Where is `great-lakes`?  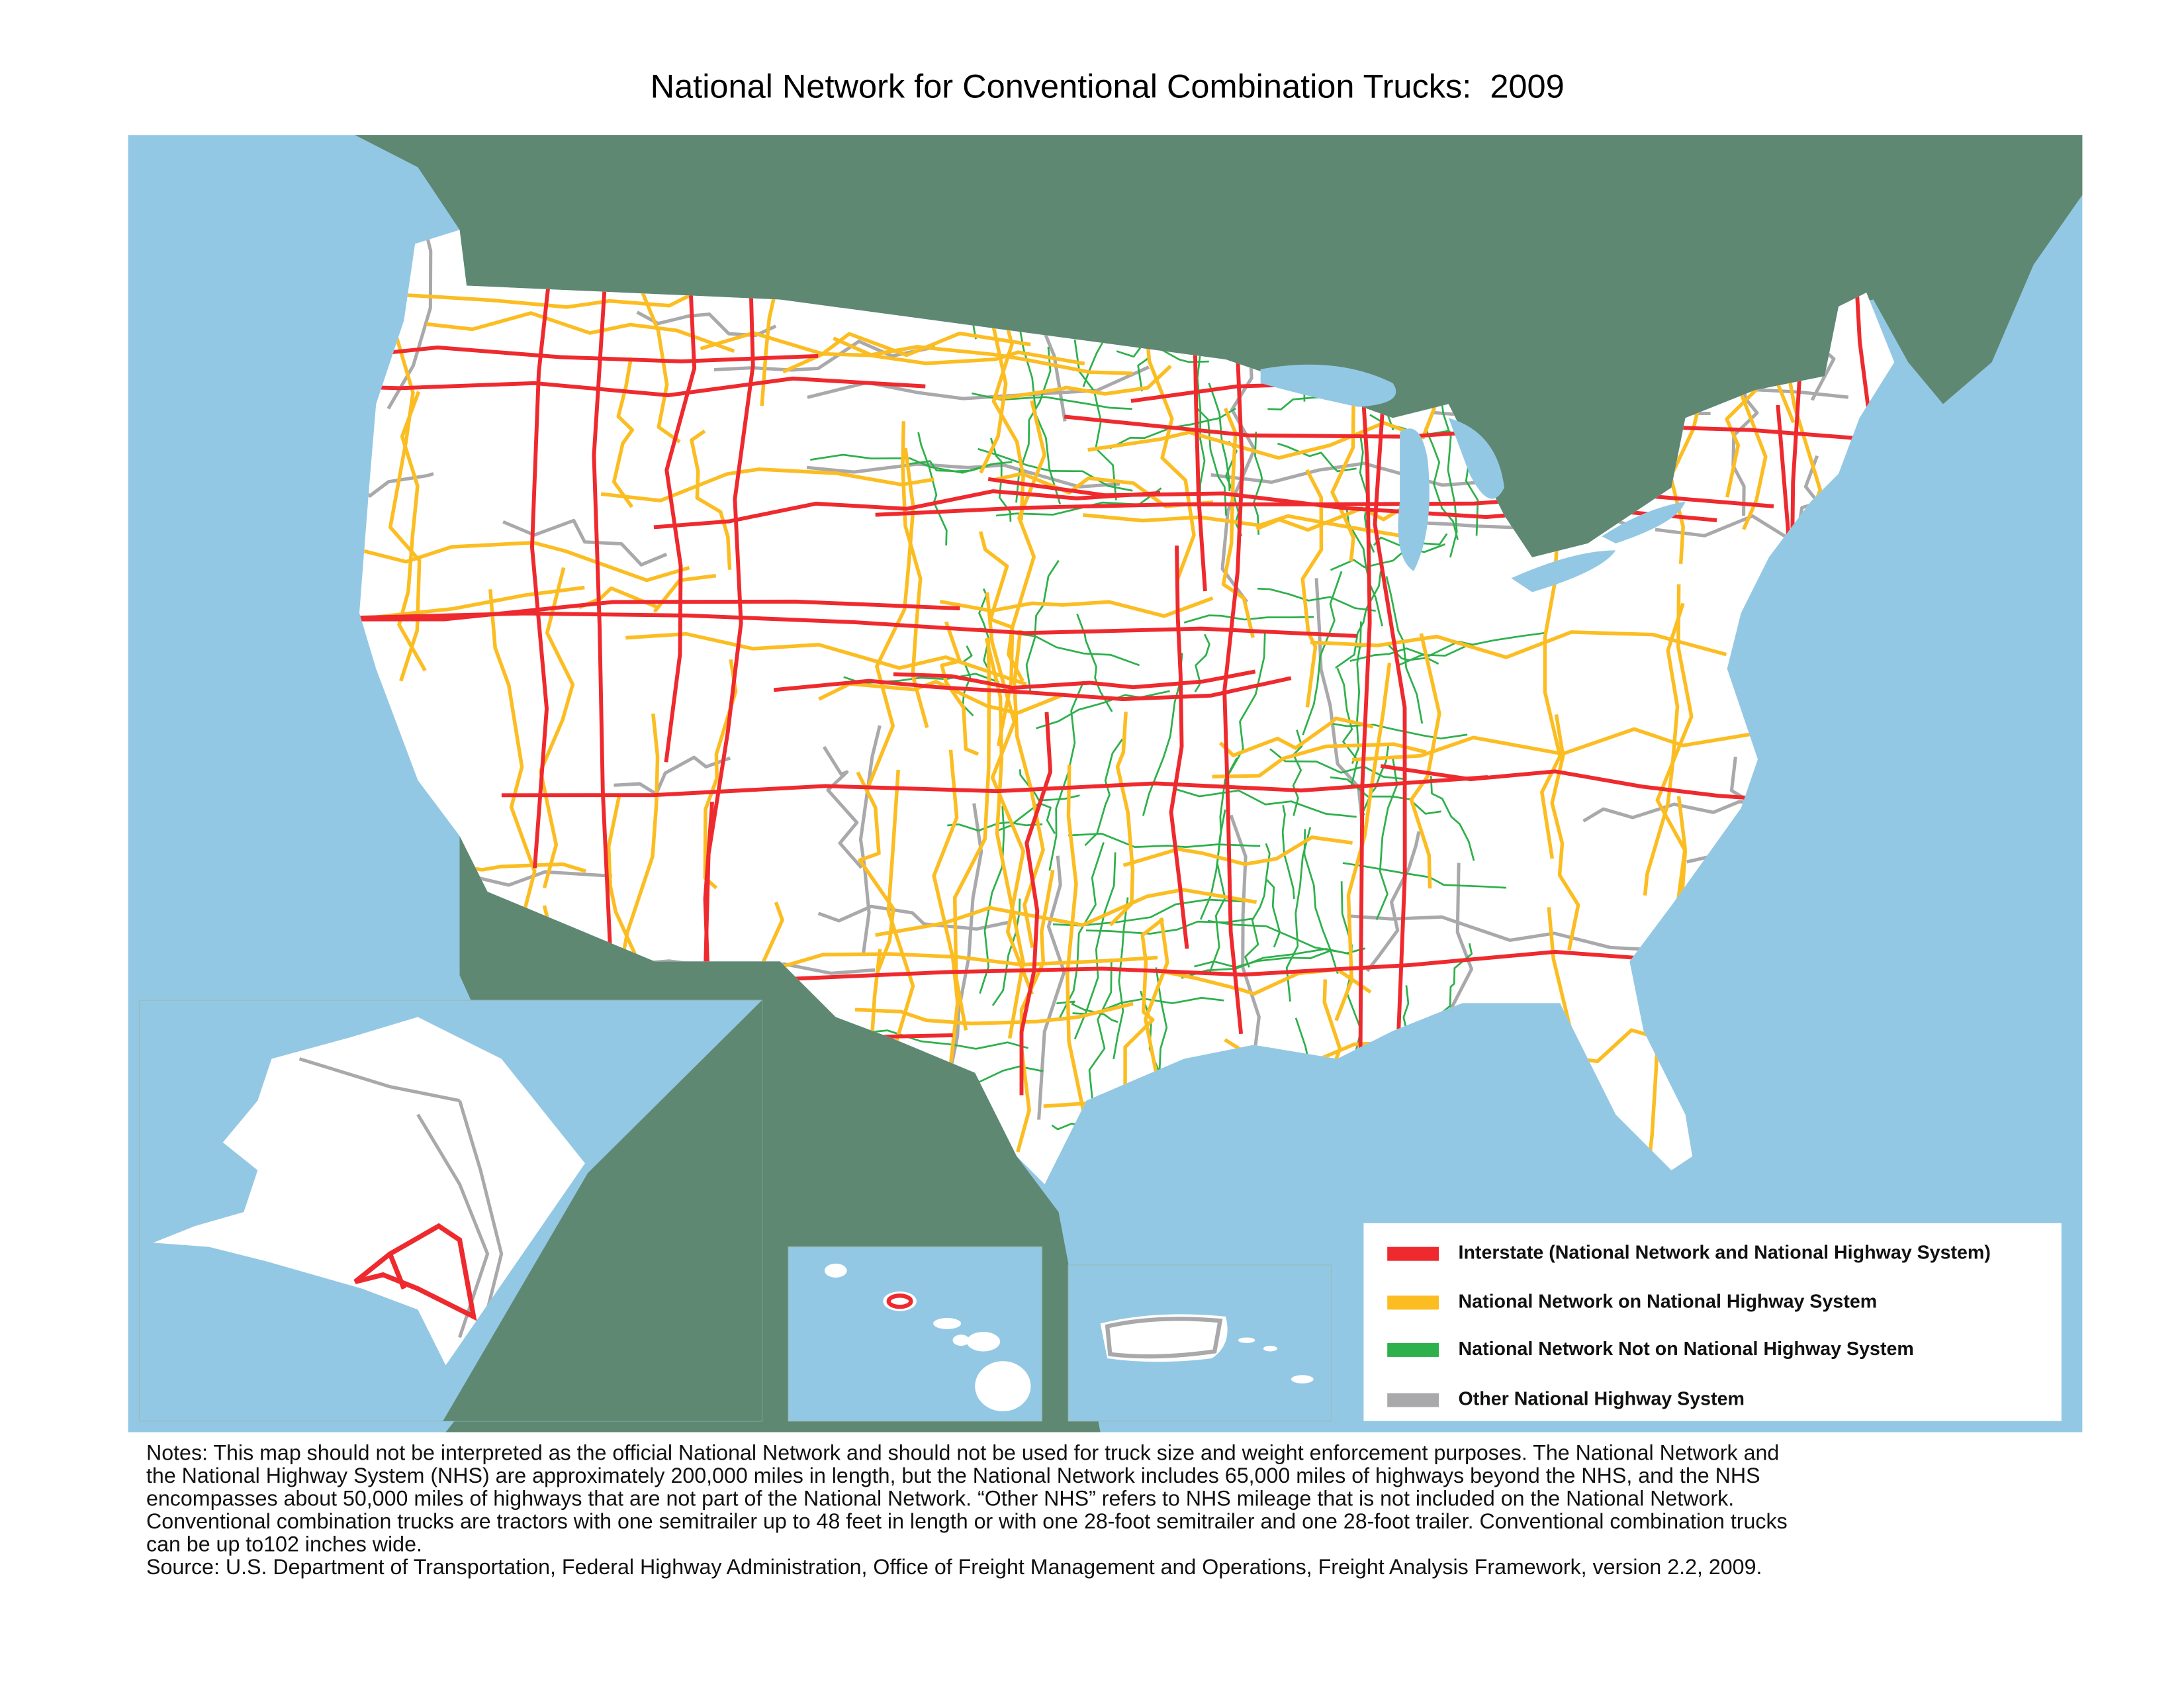
great-lakes is located at coordinates (1473, 478).